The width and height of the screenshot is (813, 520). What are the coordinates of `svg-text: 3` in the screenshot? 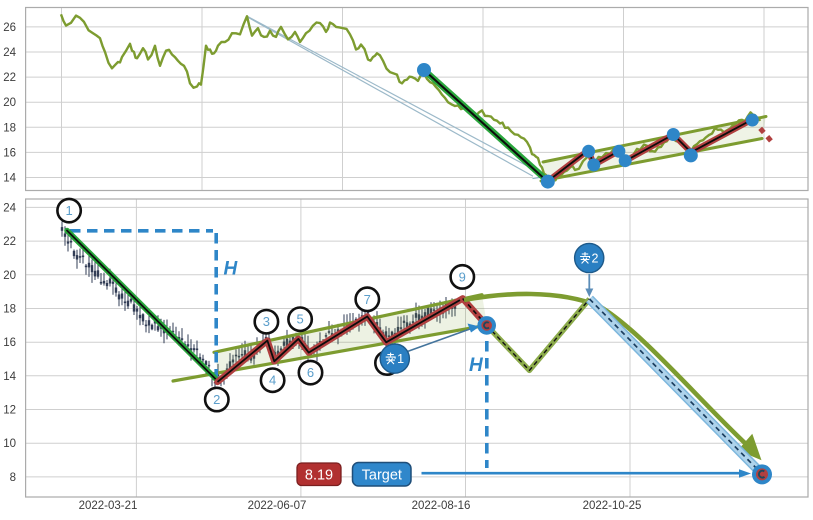 It's located at (266, 321).